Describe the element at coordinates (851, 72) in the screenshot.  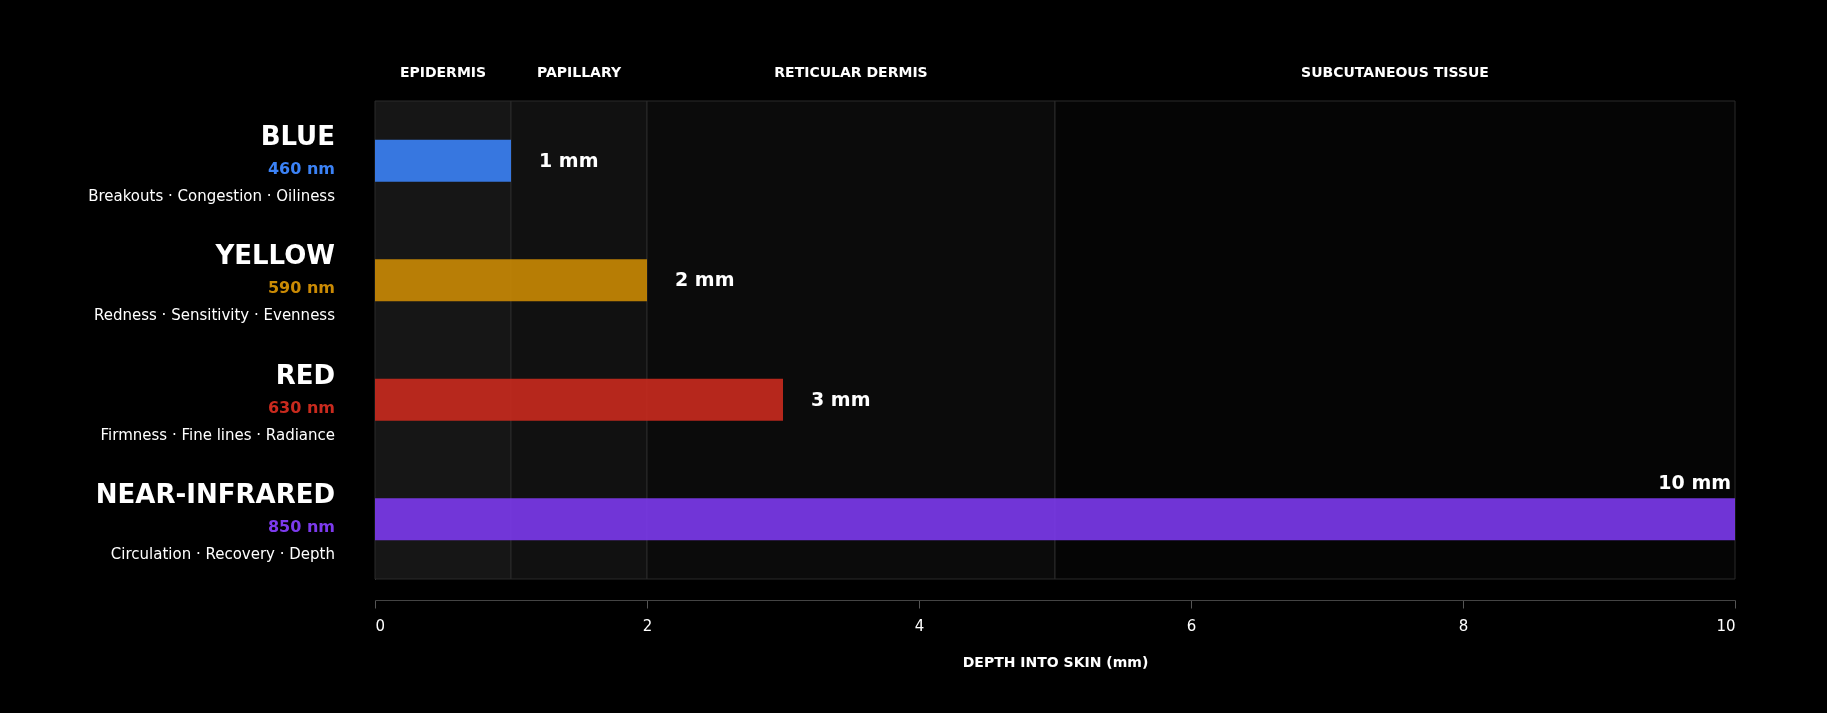
I see `band-label: RETICULAR DERMIS` at that location.